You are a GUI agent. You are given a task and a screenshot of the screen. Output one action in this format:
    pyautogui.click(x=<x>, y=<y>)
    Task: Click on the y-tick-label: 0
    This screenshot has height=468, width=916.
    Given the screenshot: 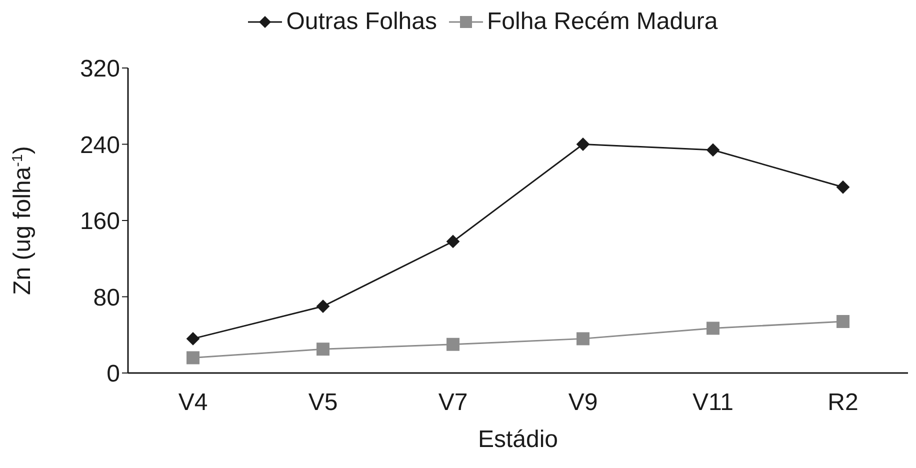 What is the action you would take?
    pyautogui.click(x=113, y=374)
    